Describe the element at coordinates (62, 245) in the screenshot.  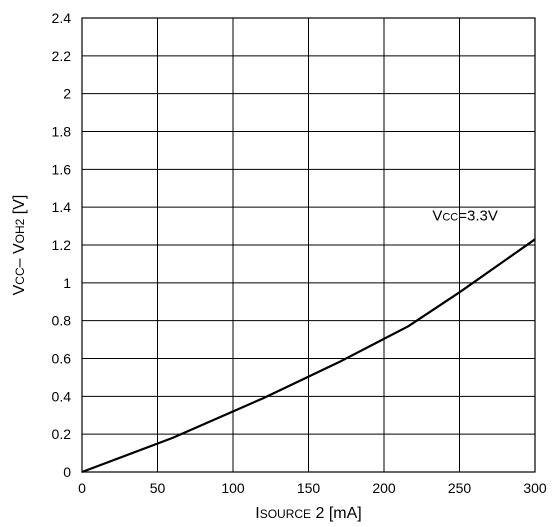
I see `y-tick-label: 1.2` at that location.